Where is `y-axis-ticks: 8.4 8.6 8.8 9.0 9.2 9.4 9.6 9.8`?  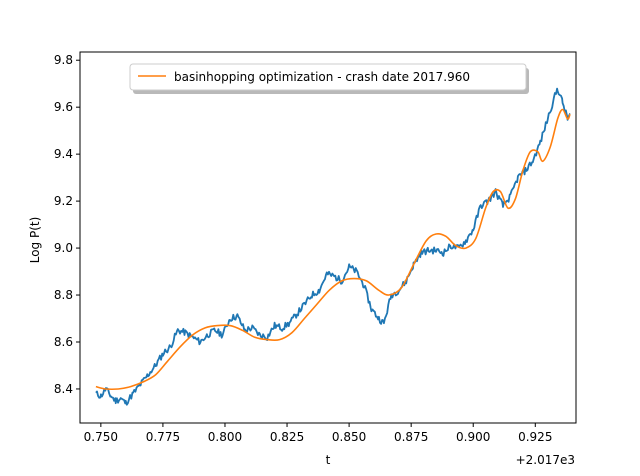 y-axis-ticks: 8.4 8.6 8.8 9.0 9.2 9.4 9.6 9.8 is located at coordinates (67, 224).